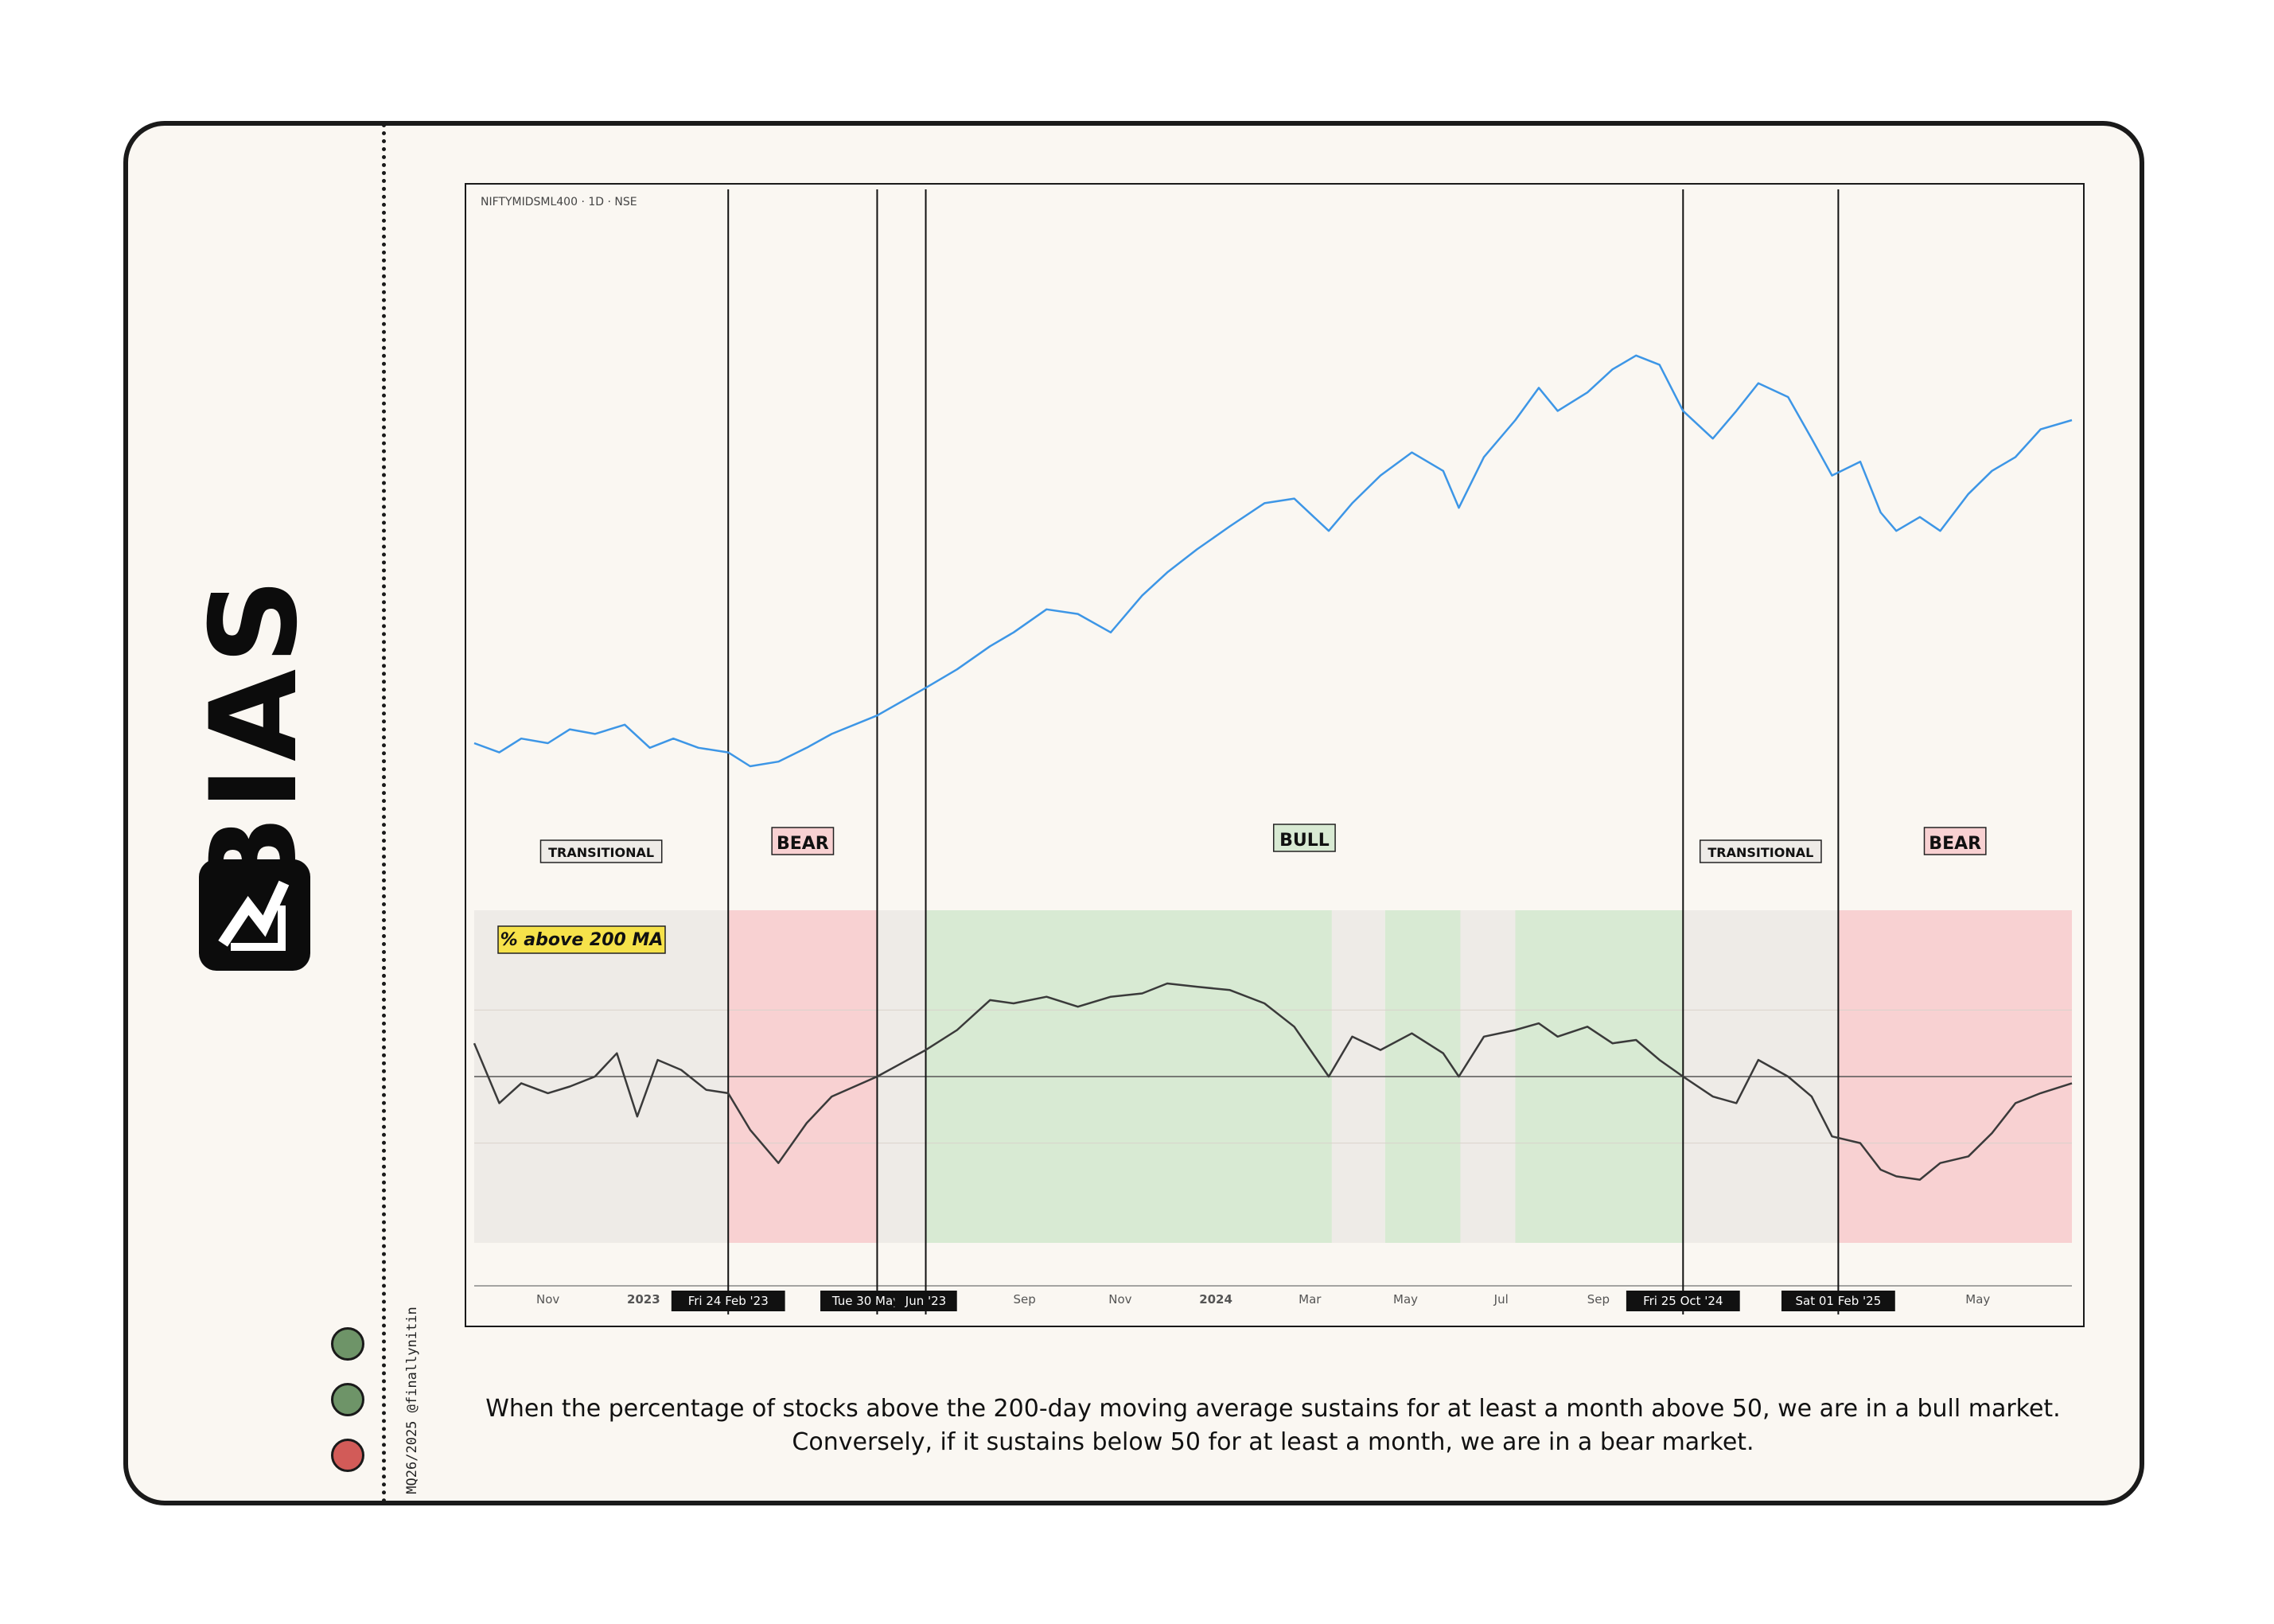 This screenshot has height=1624, width=2274. Describe the element at coordinates (254, 740) in the screenshot. I see `brand-name: BIAS` at that location.